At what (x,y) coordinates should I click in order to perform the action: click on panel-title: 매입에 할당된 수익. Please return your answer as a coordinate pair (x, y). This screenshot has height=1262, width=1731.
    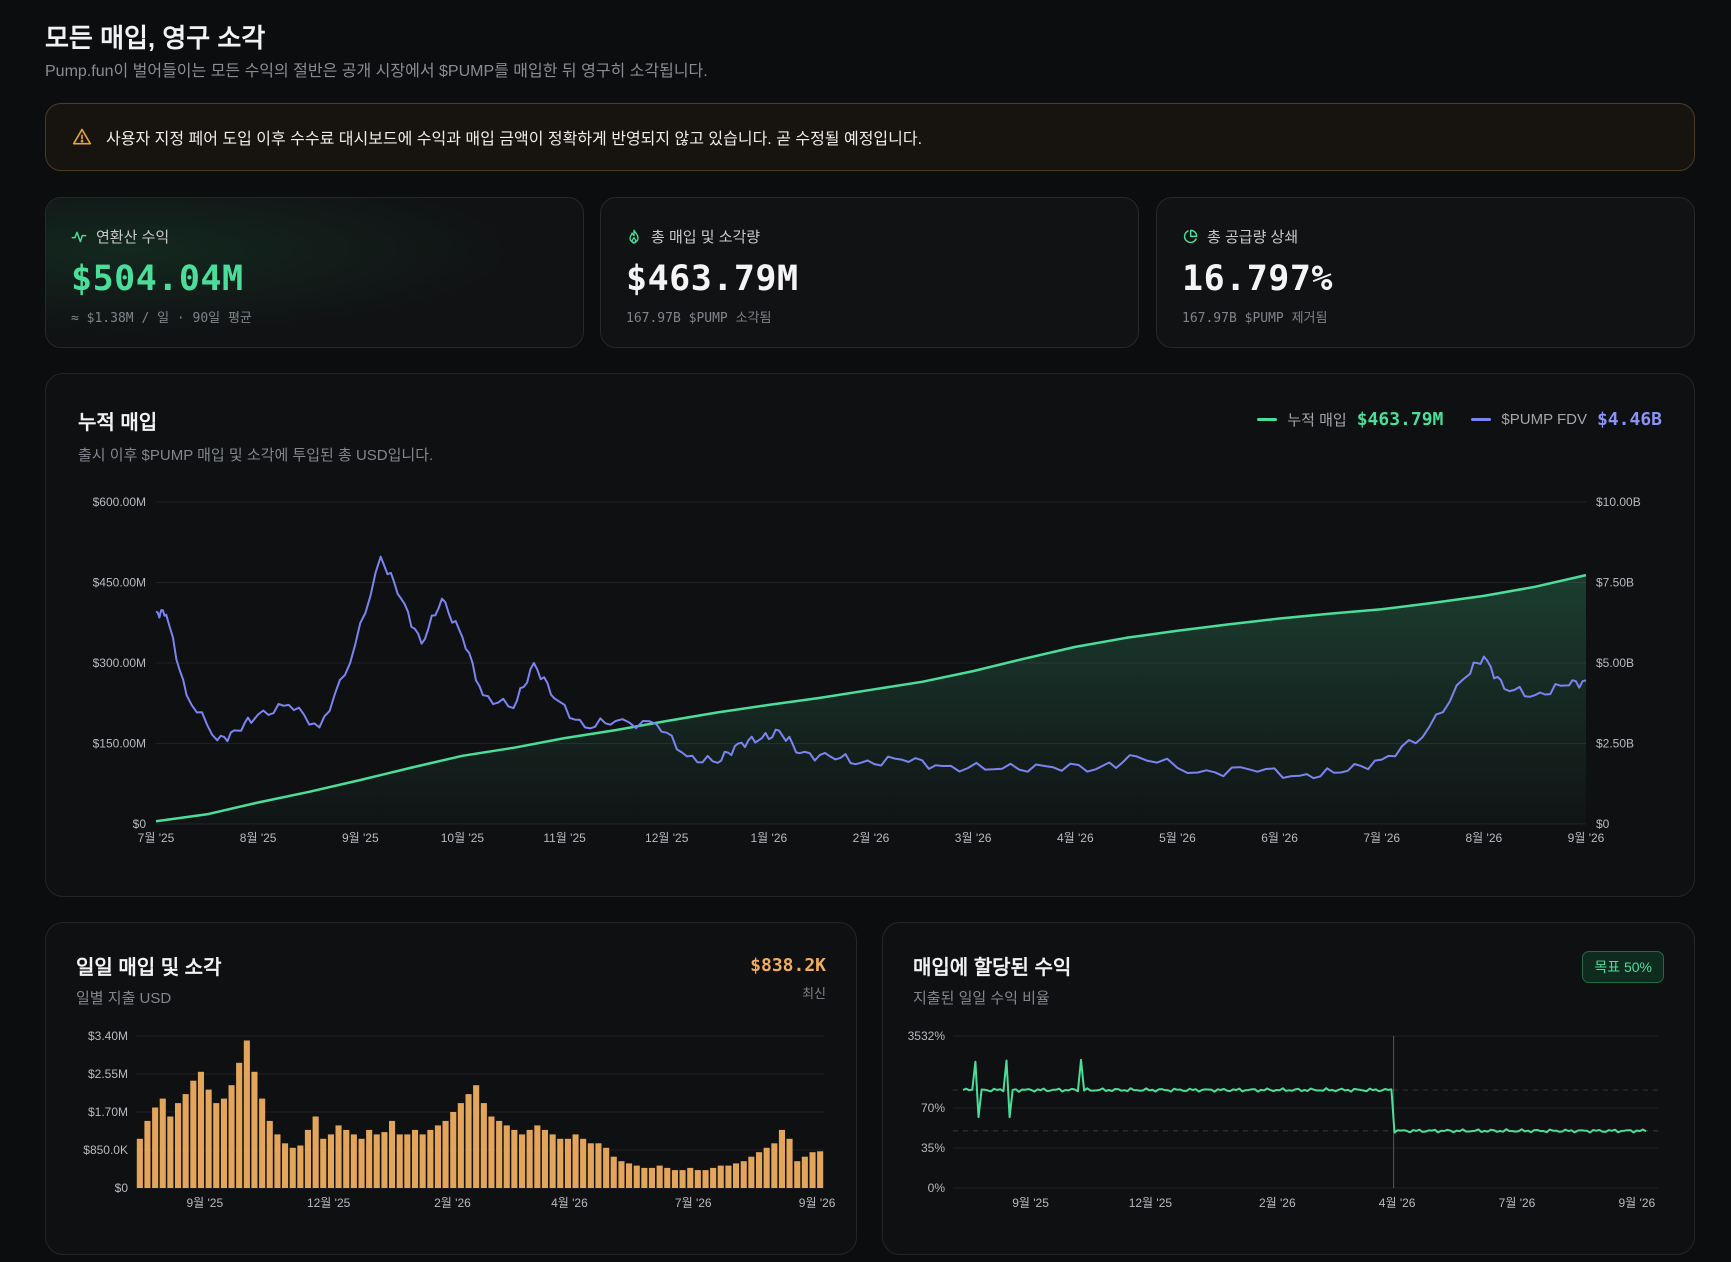
    Looking at the image, I should click on (992, 968).